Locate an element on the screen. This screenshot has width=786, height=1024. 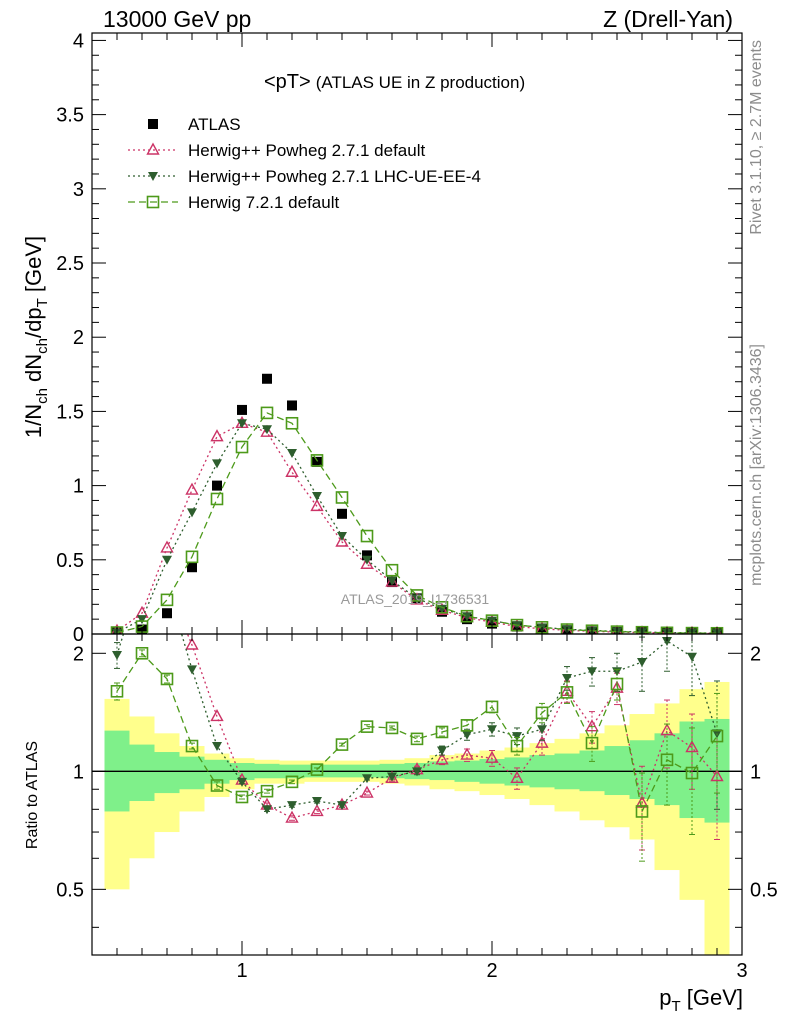
legend-marker-powheg_ue is located at coordinates (153, 176).